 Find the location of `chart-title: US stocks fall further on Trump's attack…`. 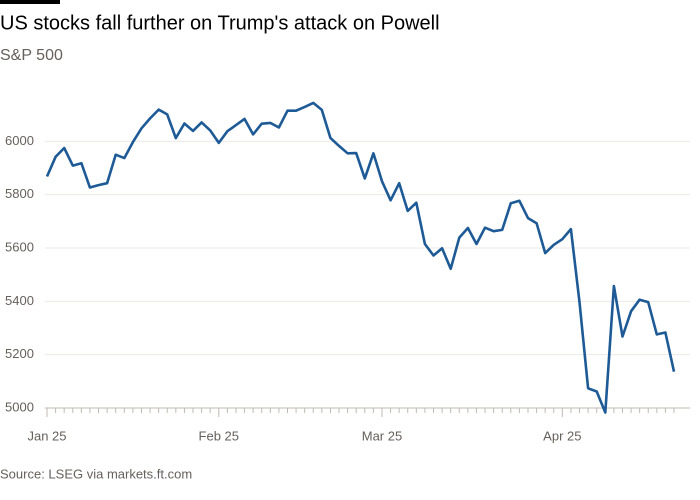

chart-title: US stocks fall further on Trump's attack… is located at coordinates (220, 23).